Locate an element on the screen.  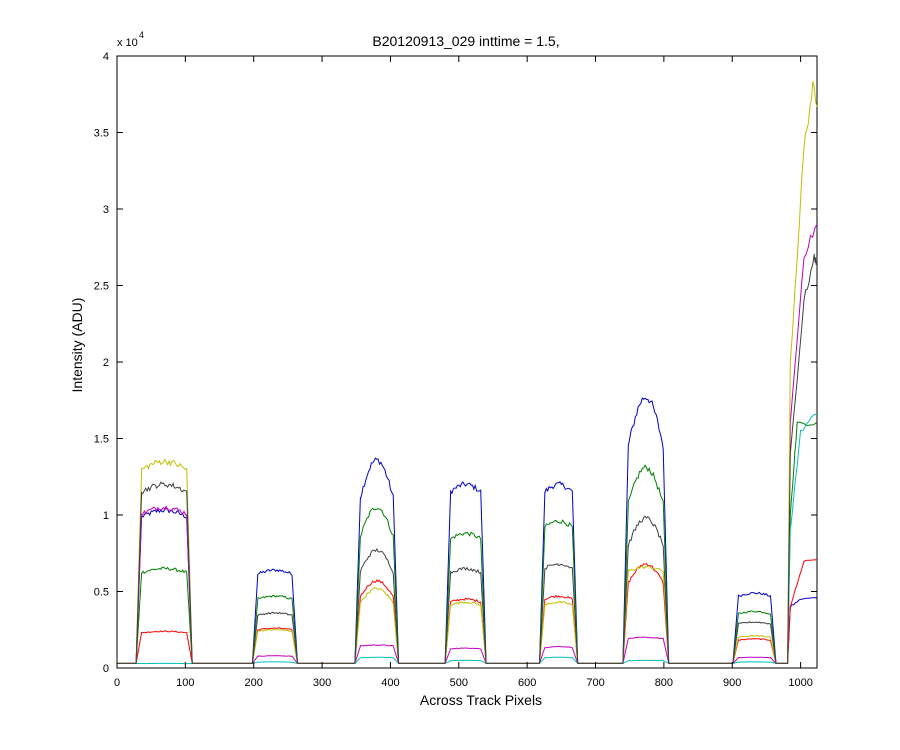
x-tick-label: 100 is located at coordinates (185, 683).